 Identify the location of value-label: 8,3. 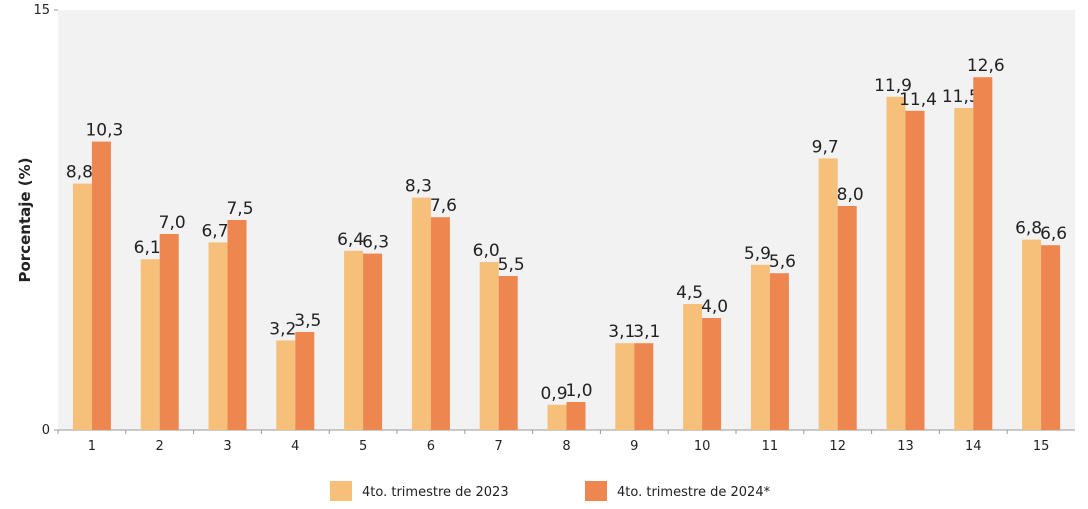
(418, 187).